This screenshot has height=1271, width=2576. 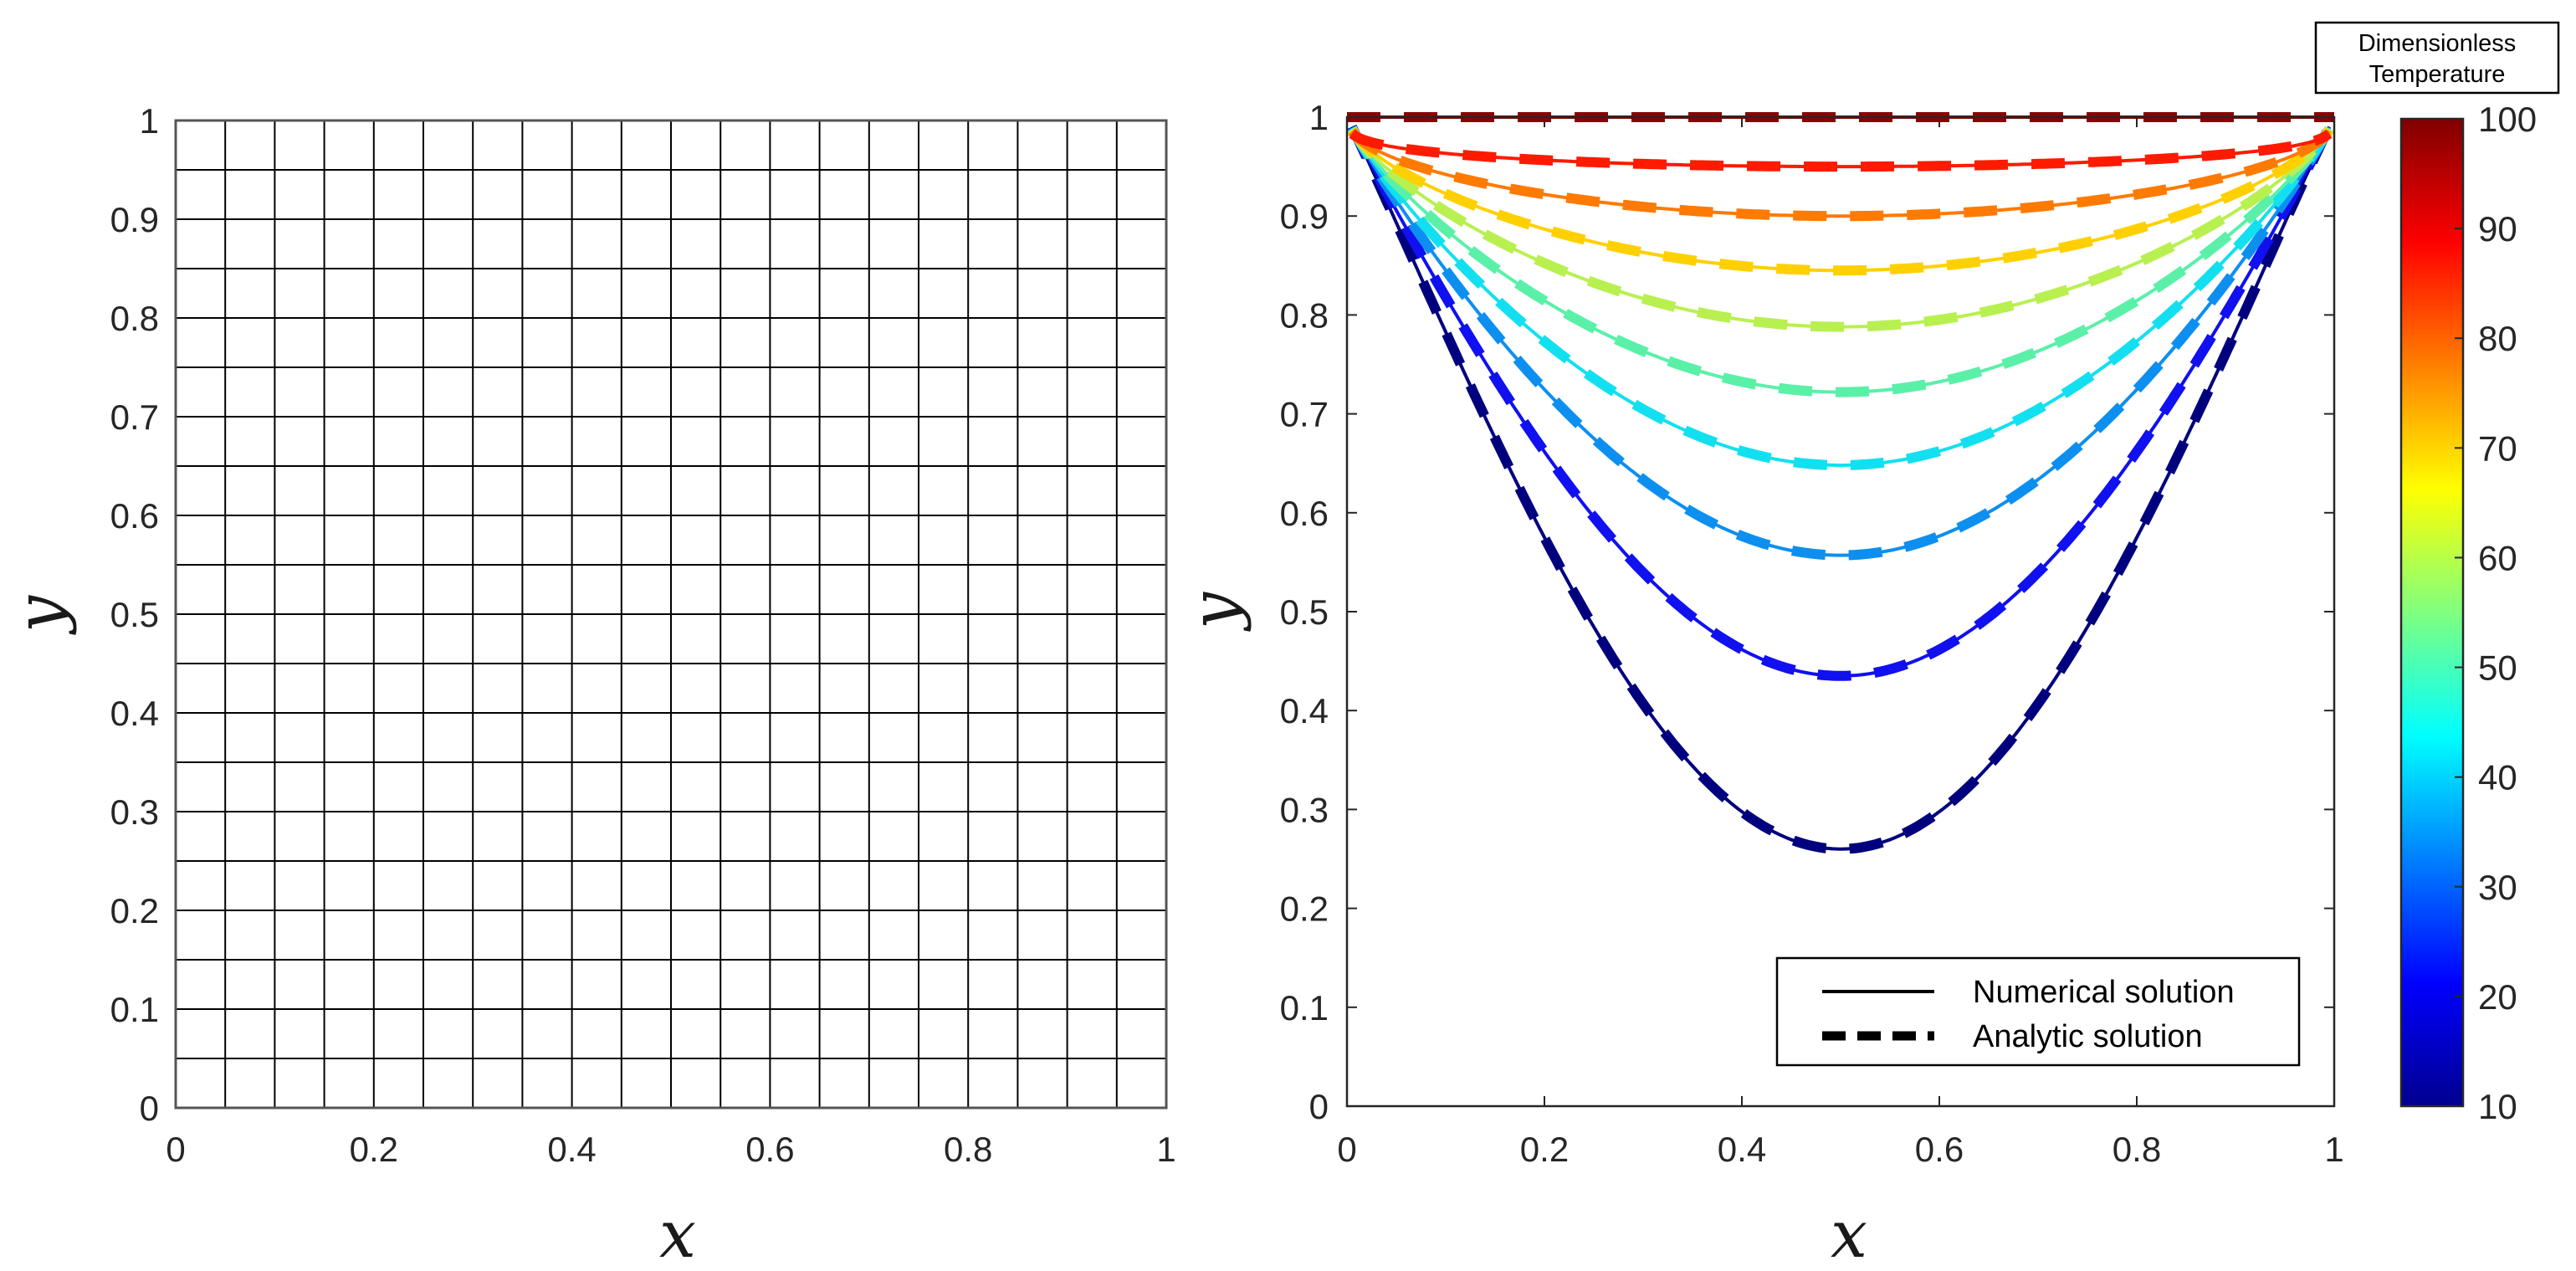 What do you see at coordinates (2104, 992) in the screenshot?
I see `legend-label-numerical: Numerical solution` at bounding box center [2104, 992].